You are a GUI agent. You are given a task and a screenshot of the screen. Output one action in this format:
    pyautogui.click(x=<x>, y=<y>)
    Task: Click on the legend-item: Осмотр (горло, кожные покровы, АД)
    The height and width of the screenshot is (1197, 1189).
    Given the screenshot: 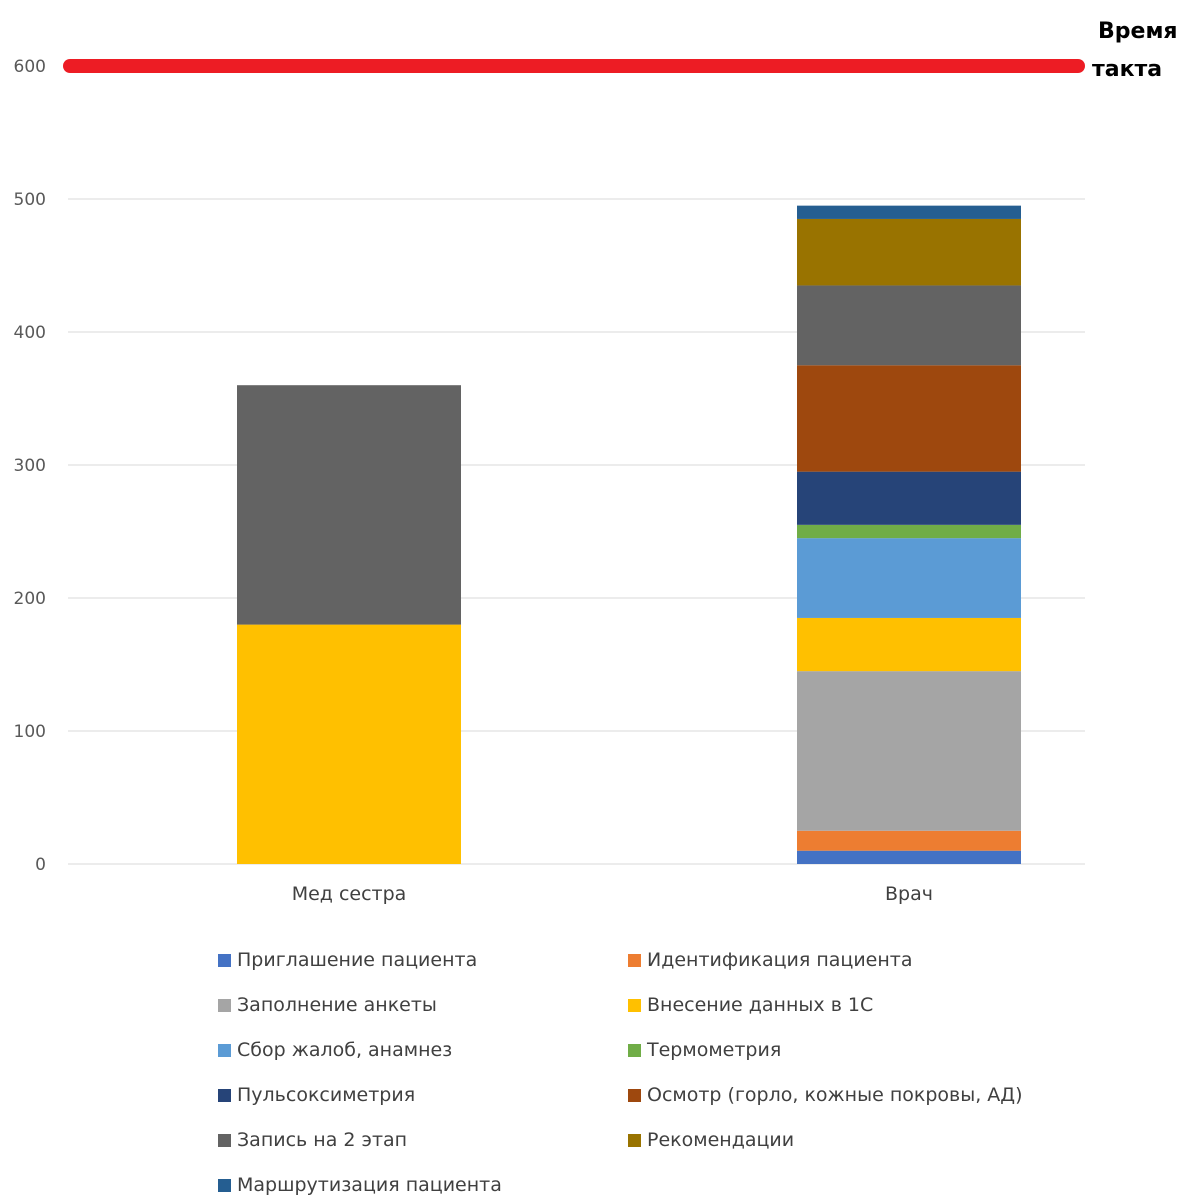 What is the action you would take?
    pyautogui.click(x=825, y=1095)
    